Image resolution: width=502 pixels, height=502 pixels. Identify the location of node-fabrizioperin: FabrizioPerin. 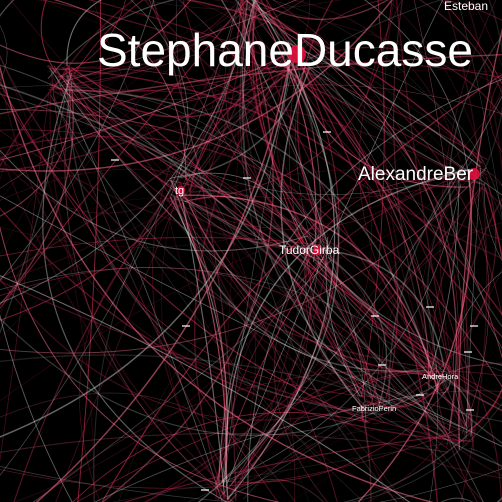
(374, 408).